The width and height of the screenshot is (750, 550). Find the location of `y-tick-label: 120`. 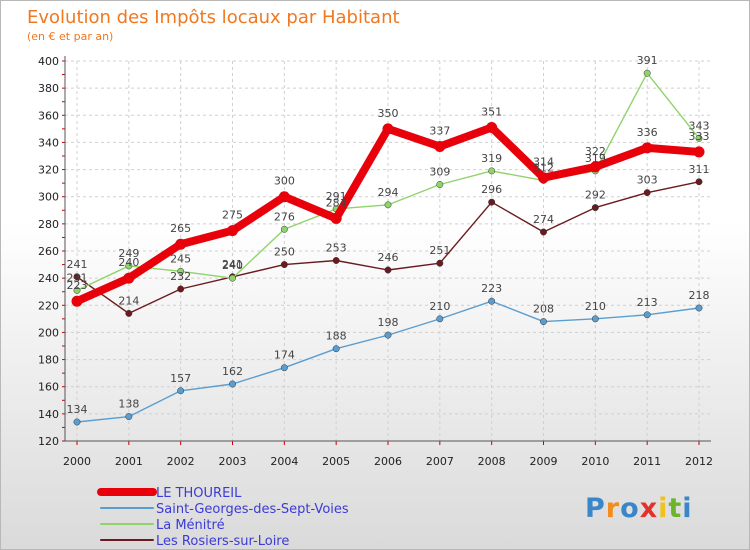

y-tick-label: 120 is located at coordinates (48, 441).